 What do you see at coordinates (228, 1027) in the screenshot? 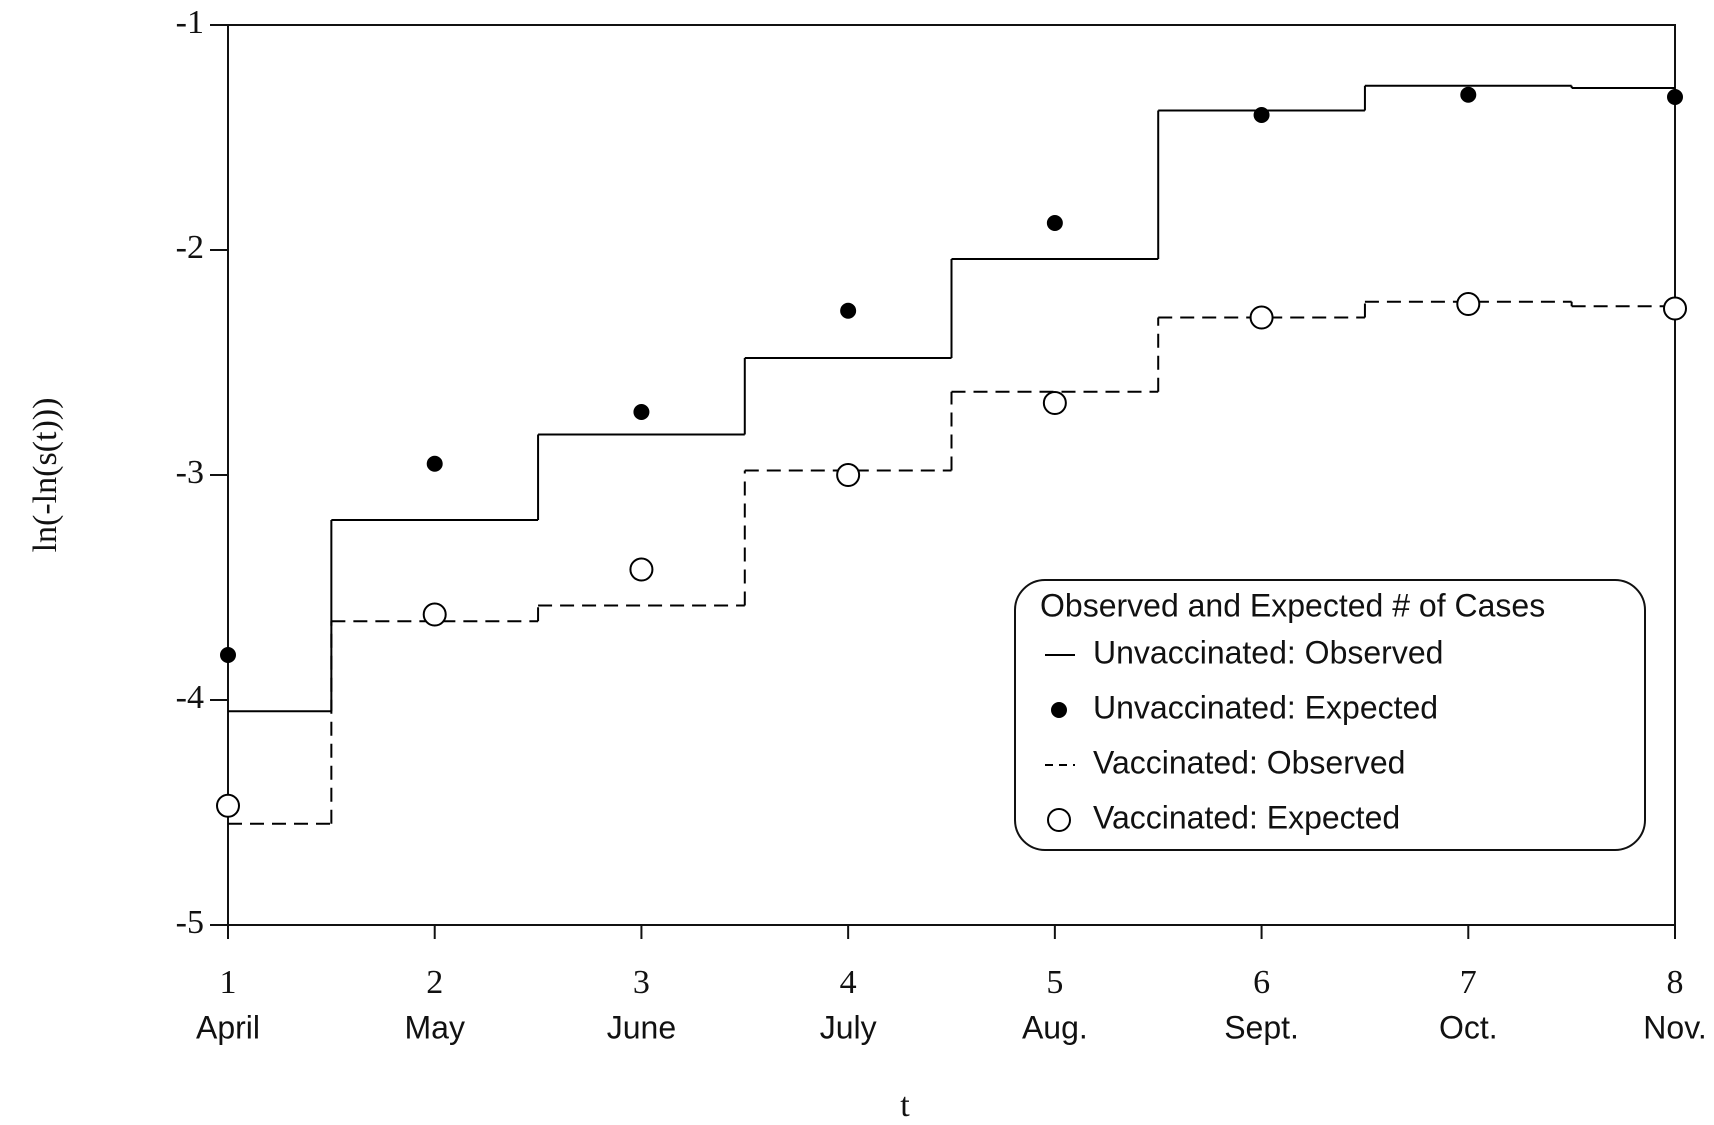
I see `x-tick-sublabel: April` at bounding box center [228, 1027].